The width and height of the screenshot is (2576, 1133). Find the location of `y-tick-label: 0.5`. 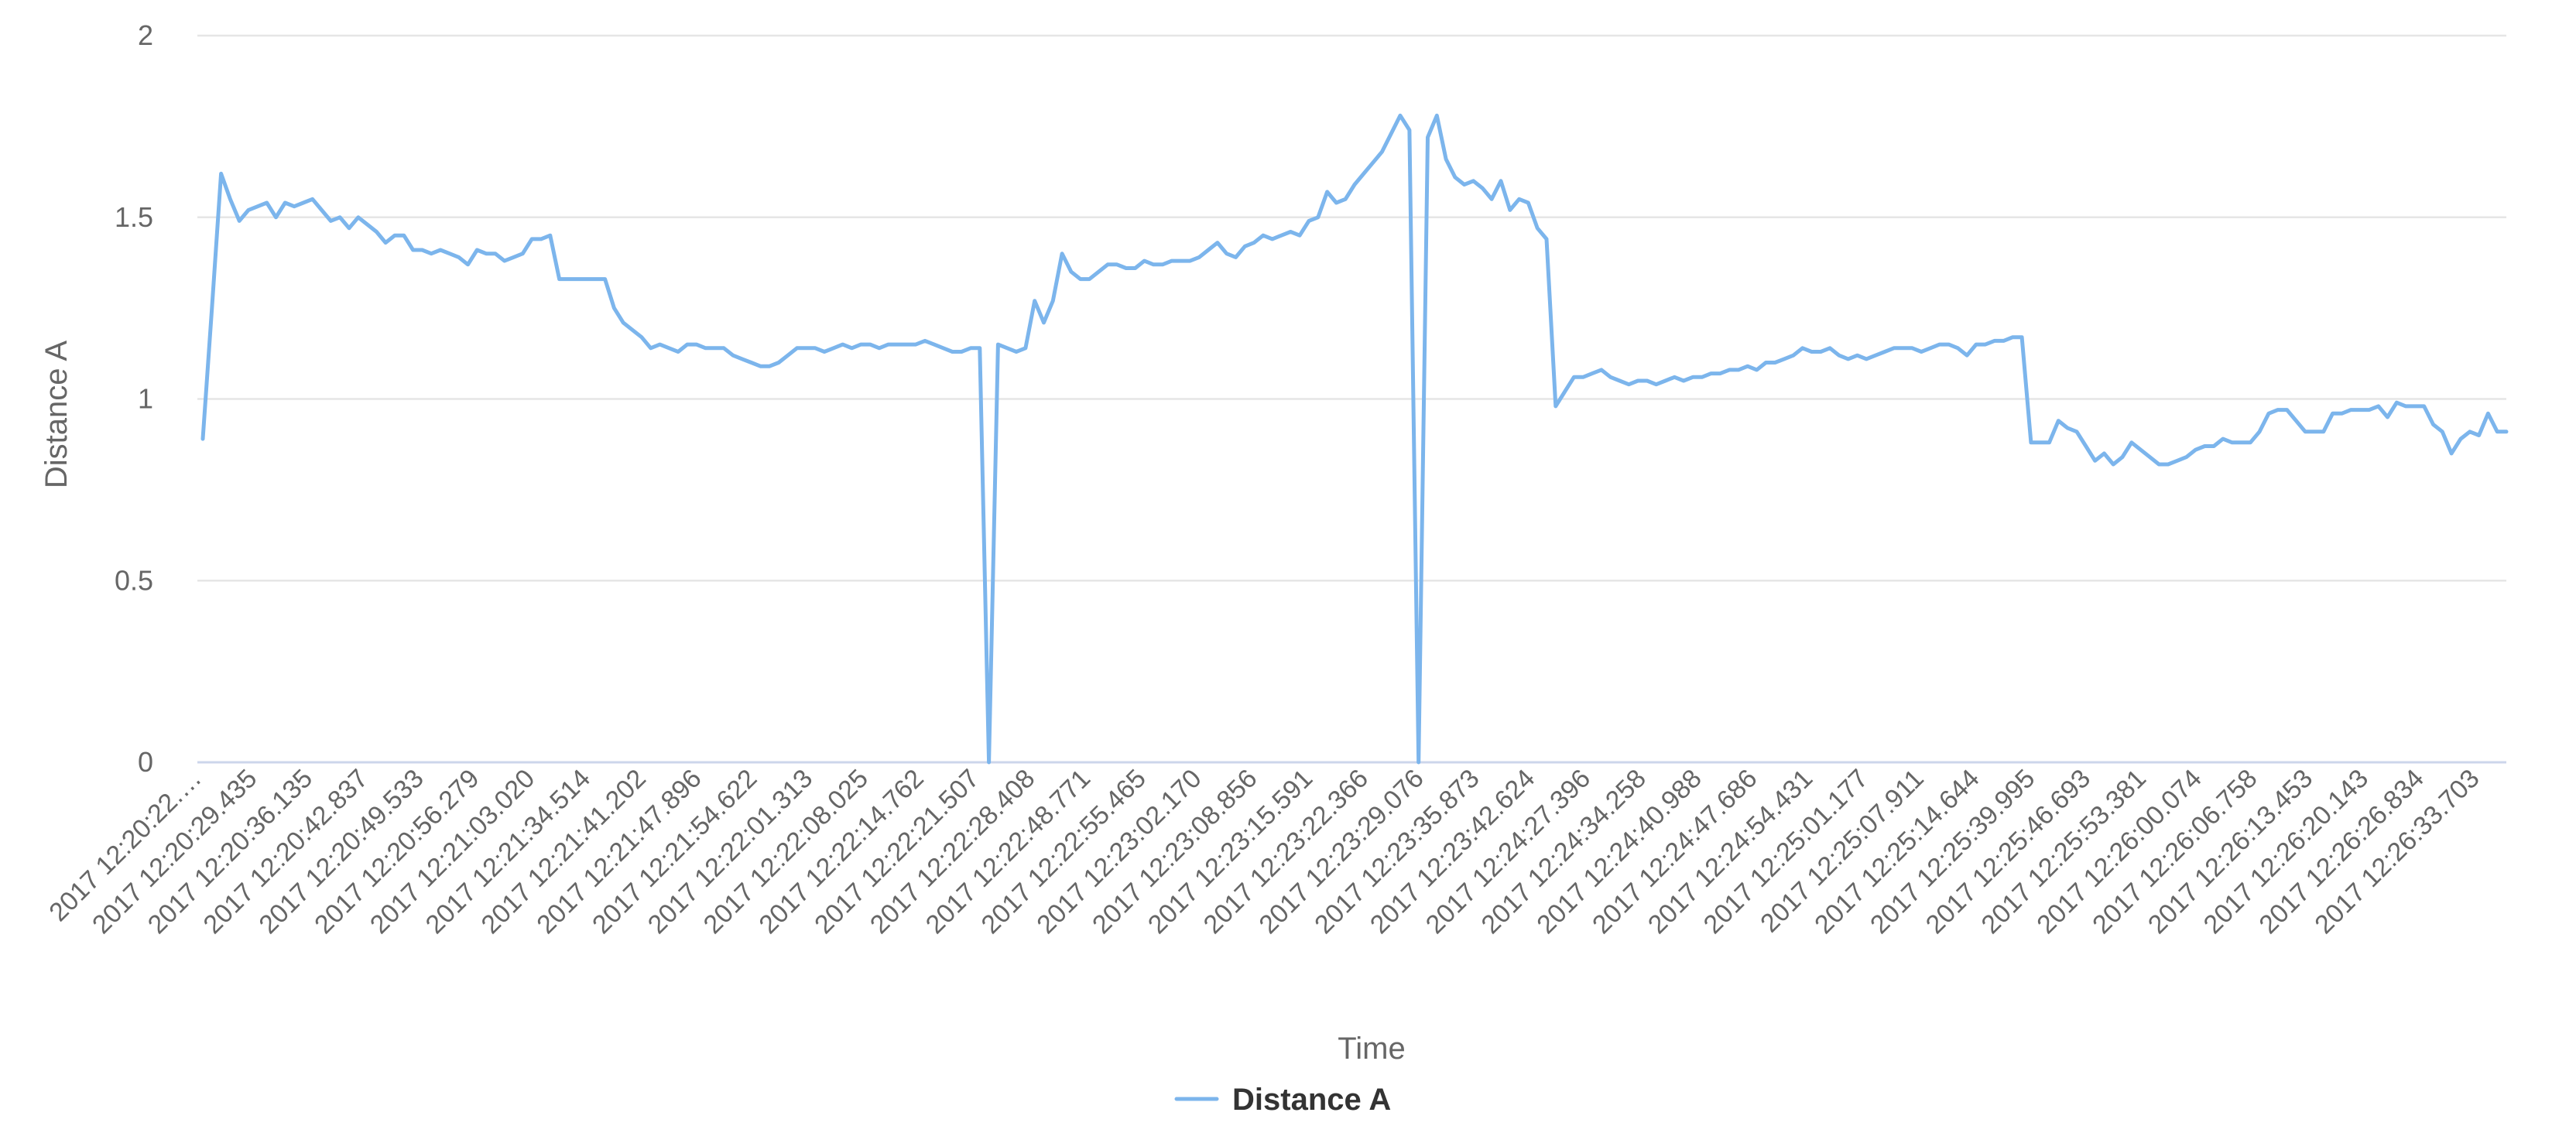

y-tick-label: 0.5 is located at coordinates (134, 580).